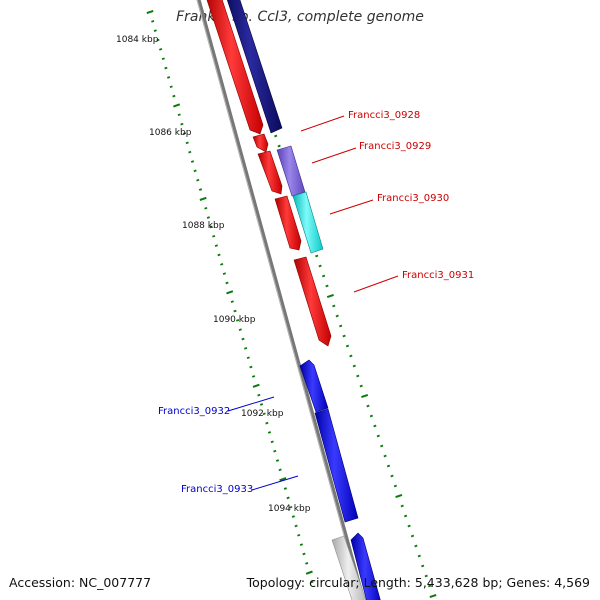 This screenshot has width=600, height=600. I want to click on gene-arrow-navy-top, so click(253, 67).